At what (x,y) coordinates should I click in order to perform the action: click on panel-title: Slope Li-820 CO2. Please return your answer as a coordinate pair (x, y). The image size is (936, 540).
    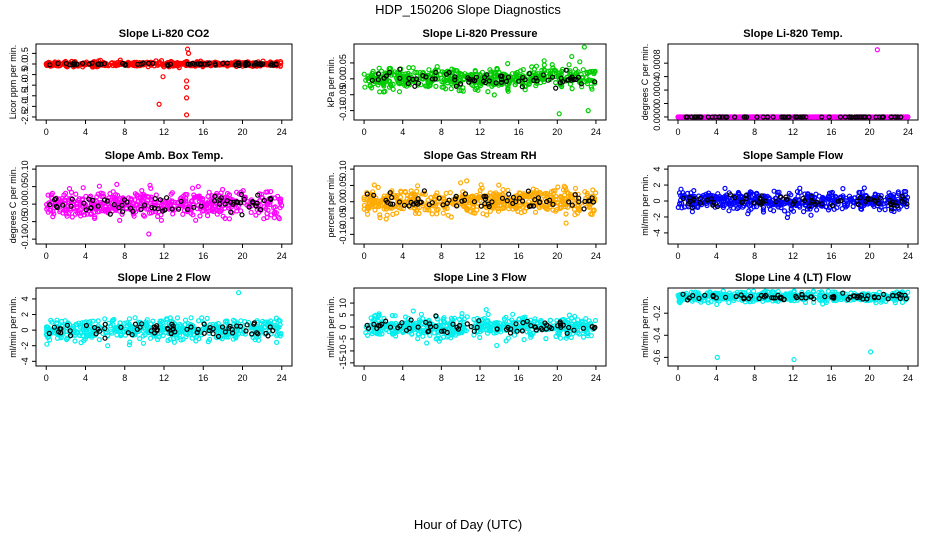
    Looking at the image, I should click on (164, 34).